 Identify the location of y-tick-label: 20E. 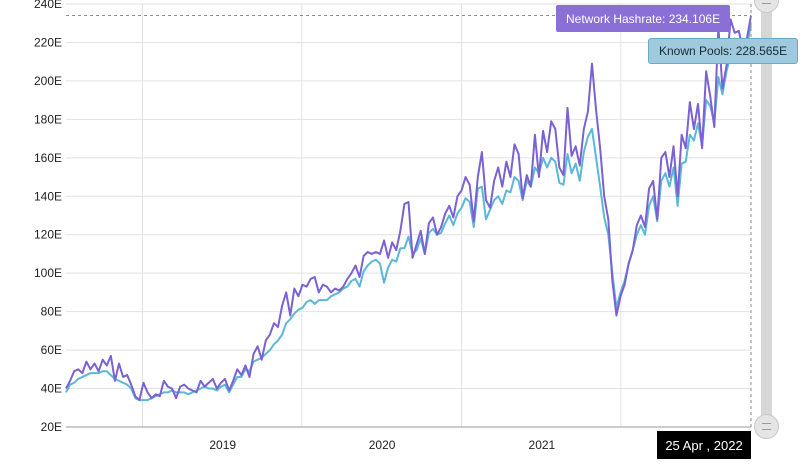
(51, 427).